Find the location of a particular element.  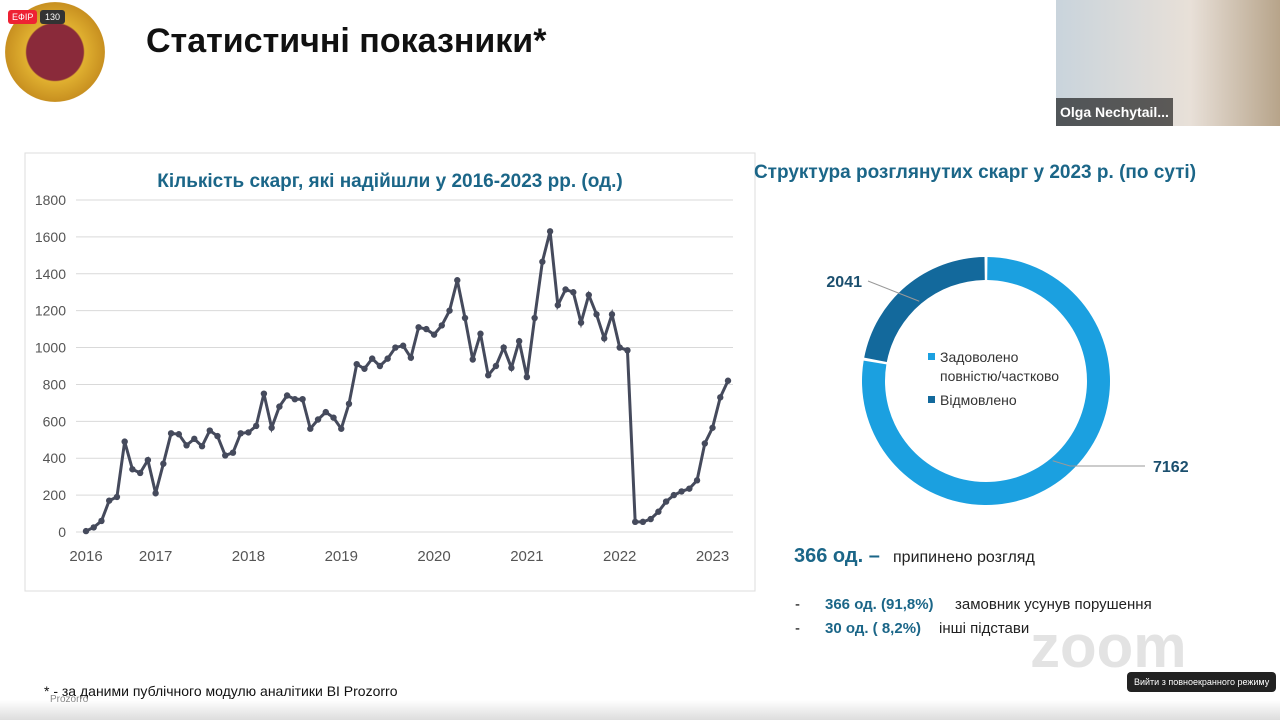

exit-tooltip: Вийти з повноекранного режиму is located at coordinates (1202, 682).